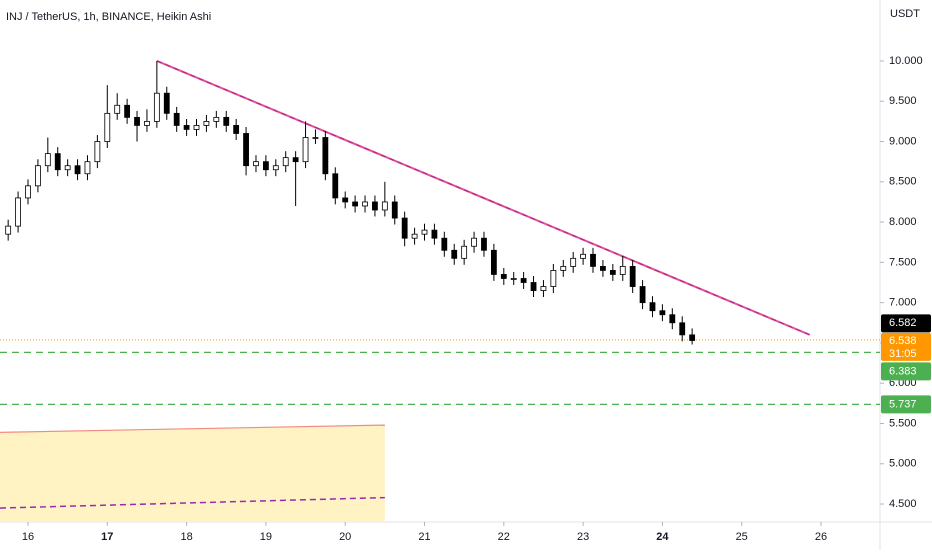 Image resolution: width=932 pixels, height=555 pixels. I want to click on x-tick-label: 25, so click(742, 537).